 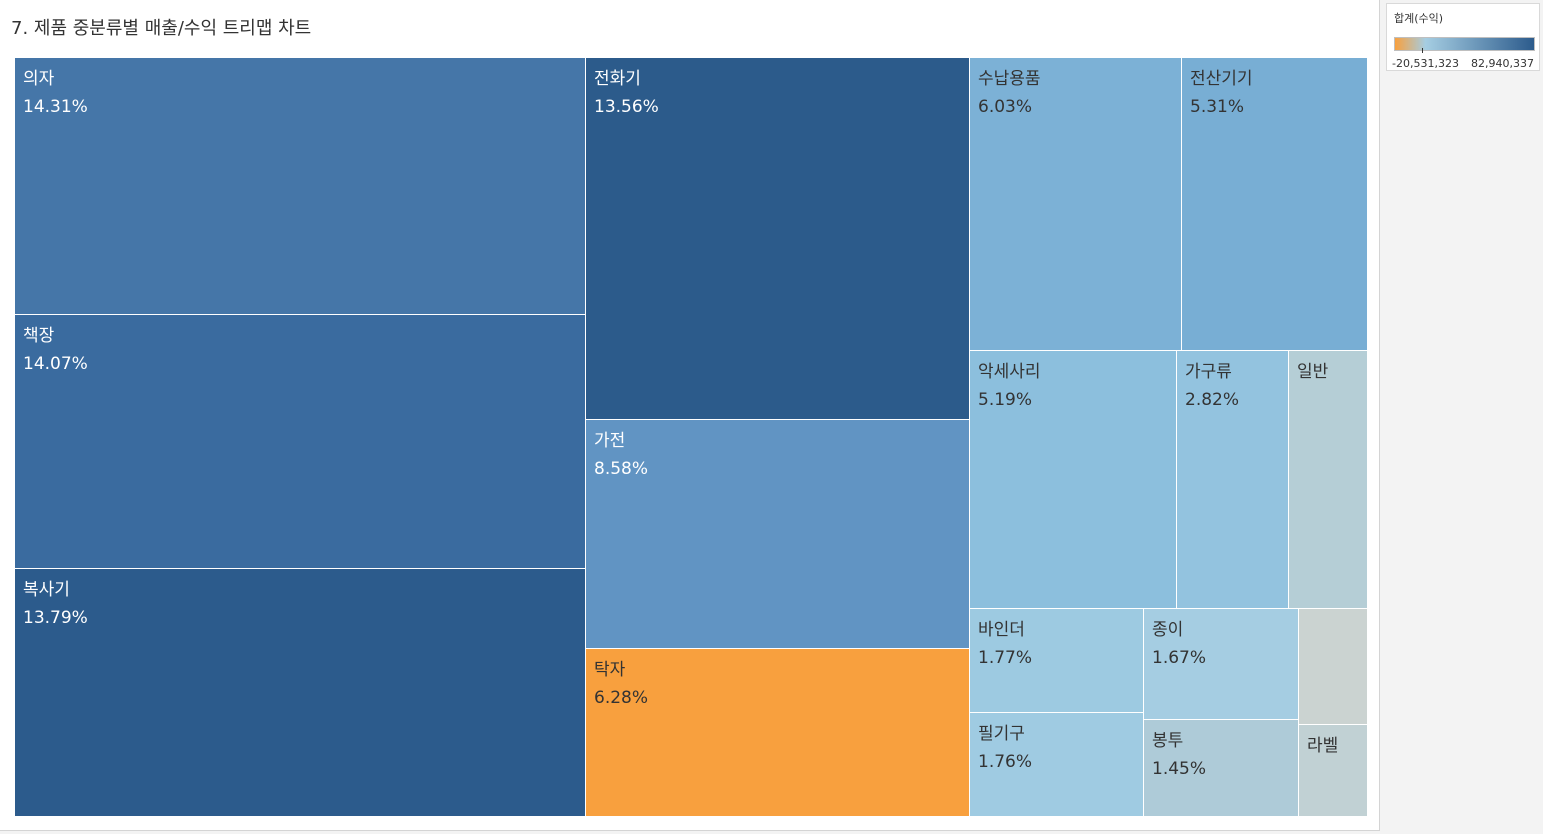 I want to click on treemap-cell: 필기구 1.76%, so click(x=1056, y=764).